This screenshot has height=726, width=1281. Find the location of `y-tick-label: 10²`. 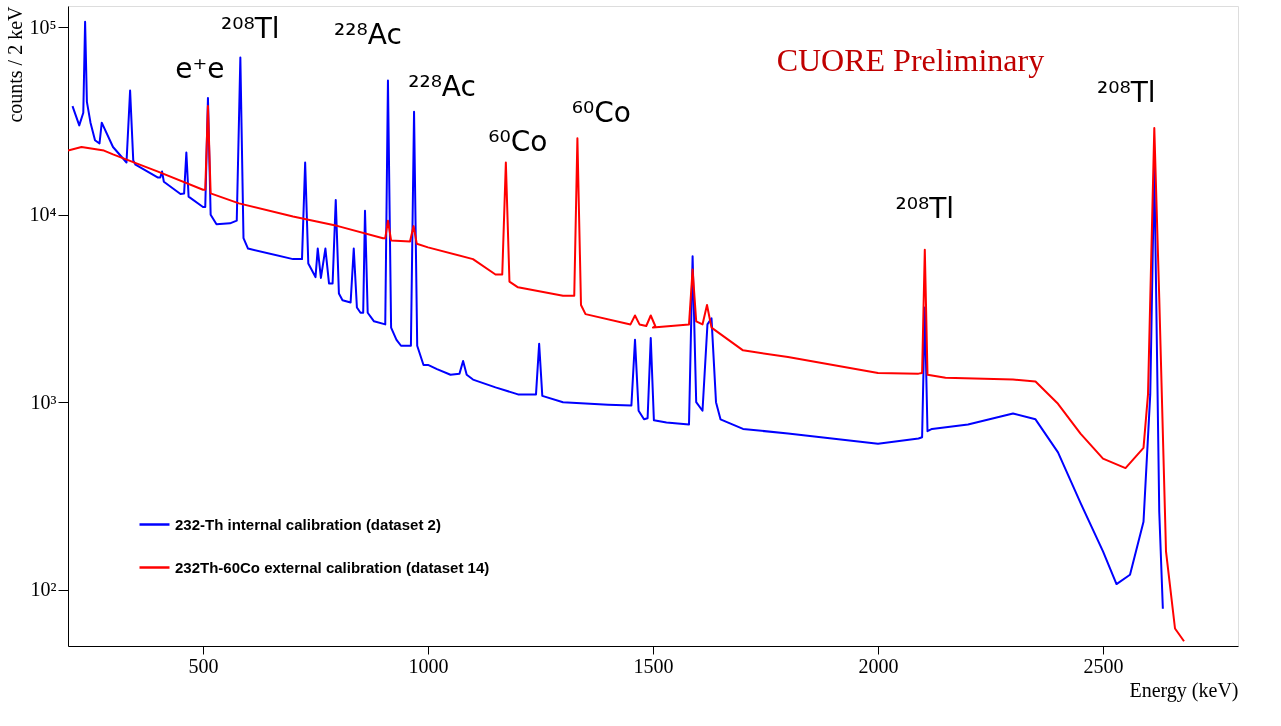

y-tick-label: 10² is located at coordinates (43, 589).